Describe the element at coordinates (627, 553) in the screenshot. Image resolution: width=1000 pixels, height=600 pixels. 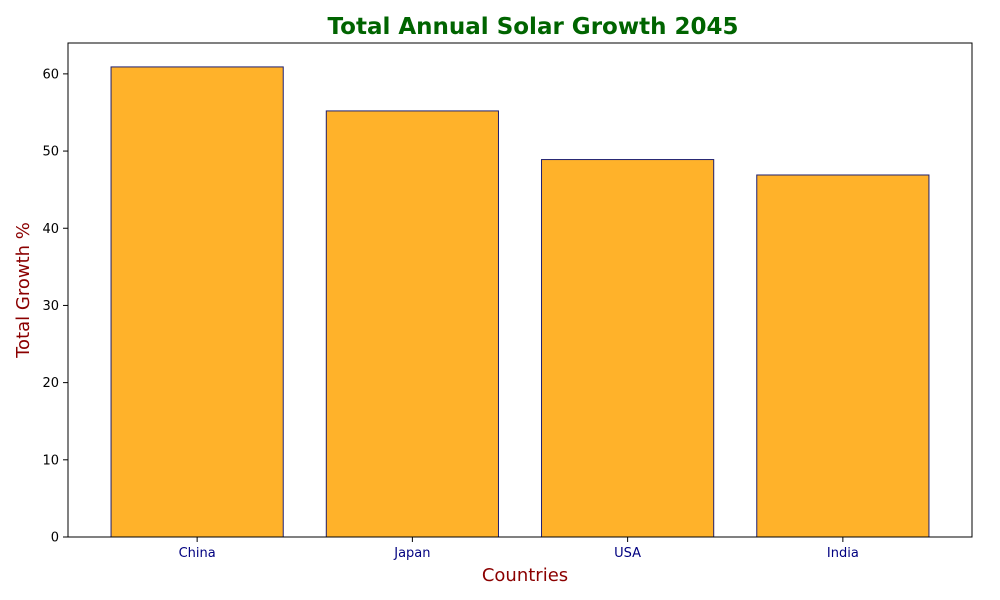
I see `x-tick-label: USA` at that location.